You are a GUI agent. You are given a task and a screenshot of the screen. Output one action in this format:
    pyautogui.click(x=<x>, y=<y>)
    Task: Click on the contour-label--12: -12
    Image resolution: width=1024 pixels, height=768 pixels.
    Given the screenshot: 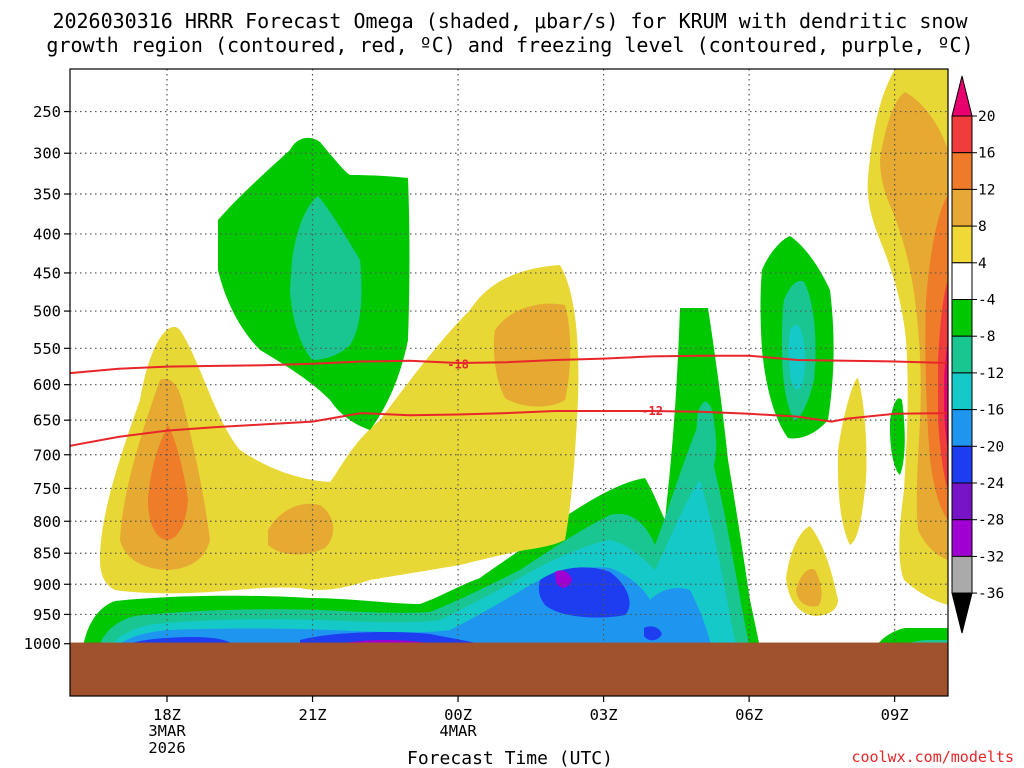 What is the action you would take?
    pyautogui.click(x=652, y=411)
    